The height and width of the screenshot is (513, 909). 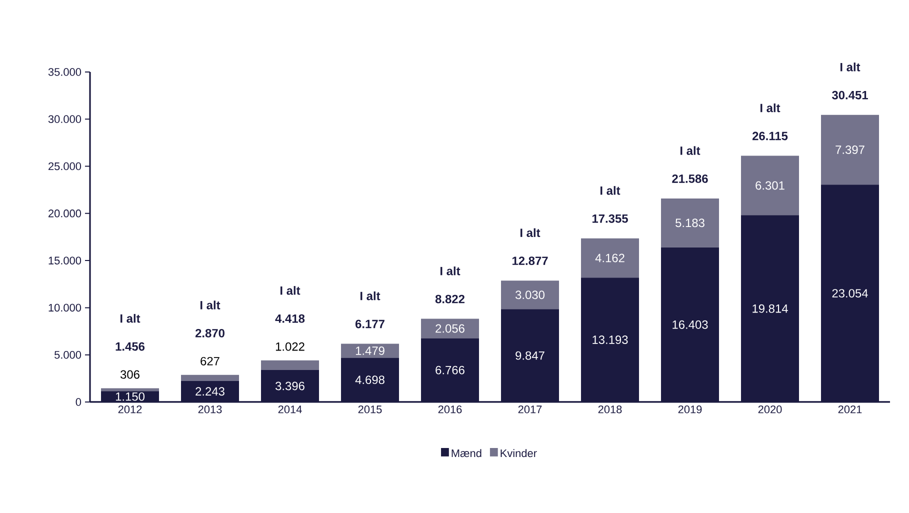 I want to click on x-tick-label: 2021, so click(x=850, y=410).